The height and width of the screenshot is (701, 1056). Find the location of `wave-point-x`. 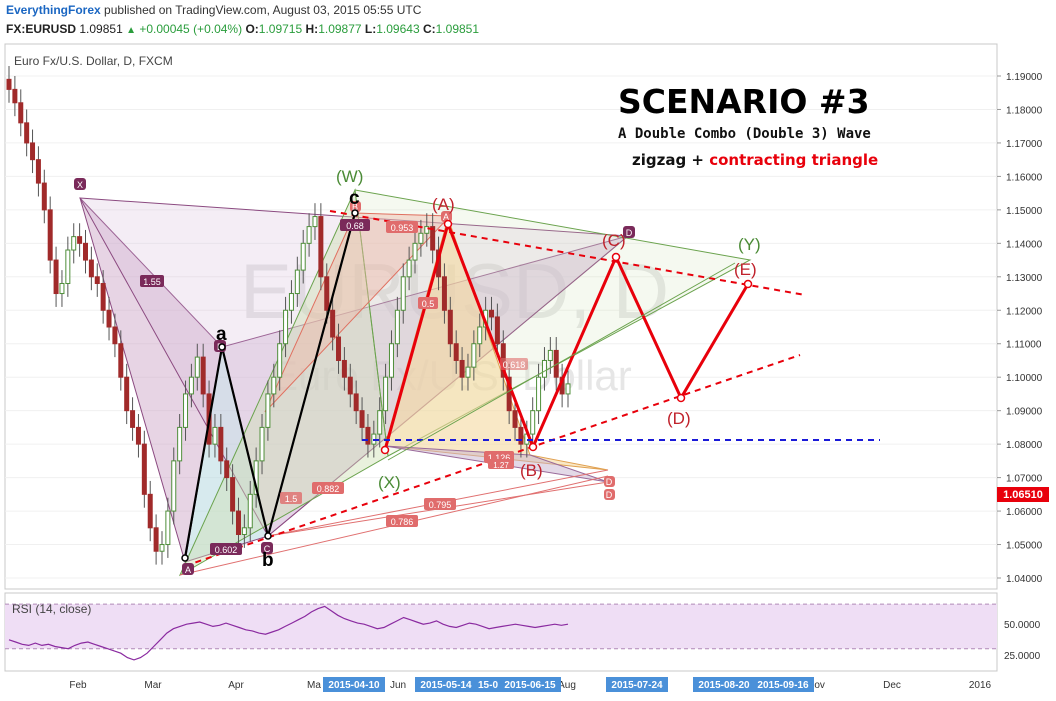

wave-point-x is located at coordinates (385, 450).